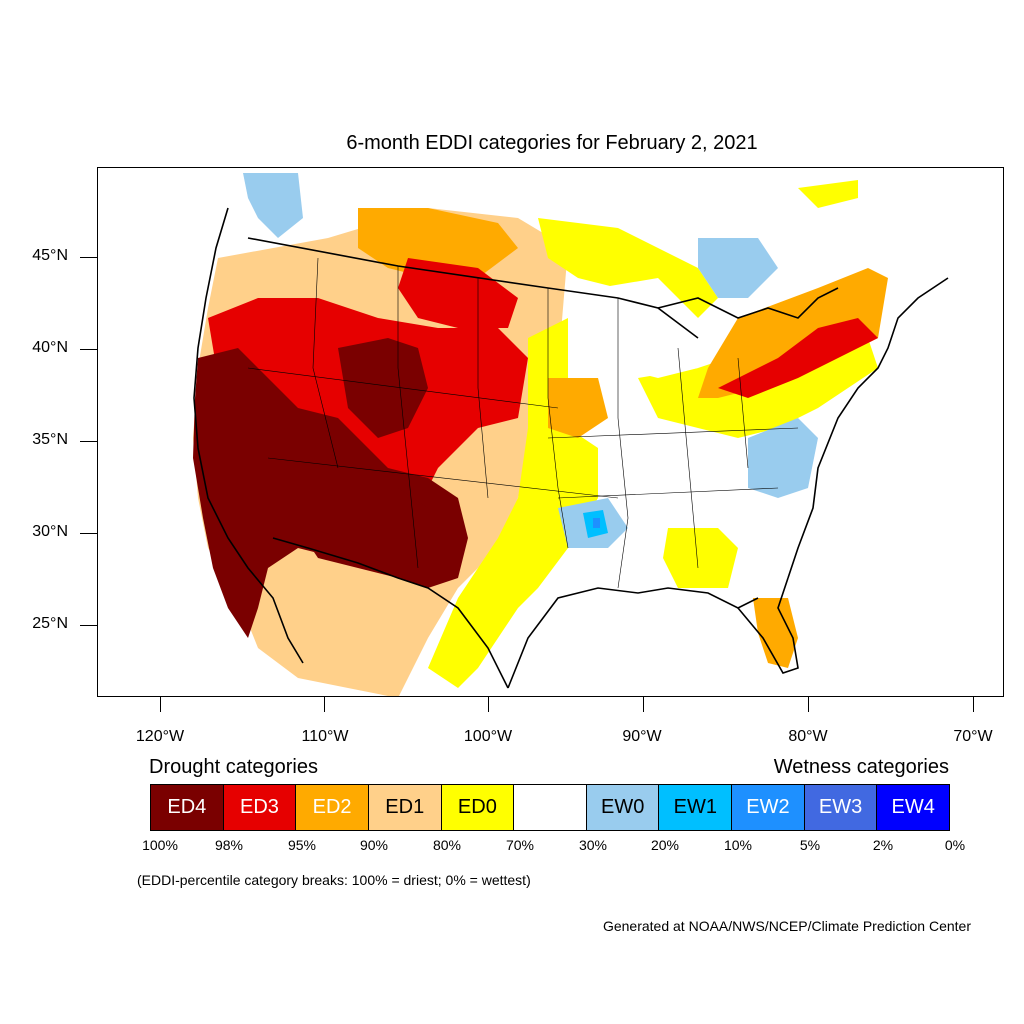 This screenshot has height=1024, width=1024. I want to click on ed2-region-ne, so click(793, 333).